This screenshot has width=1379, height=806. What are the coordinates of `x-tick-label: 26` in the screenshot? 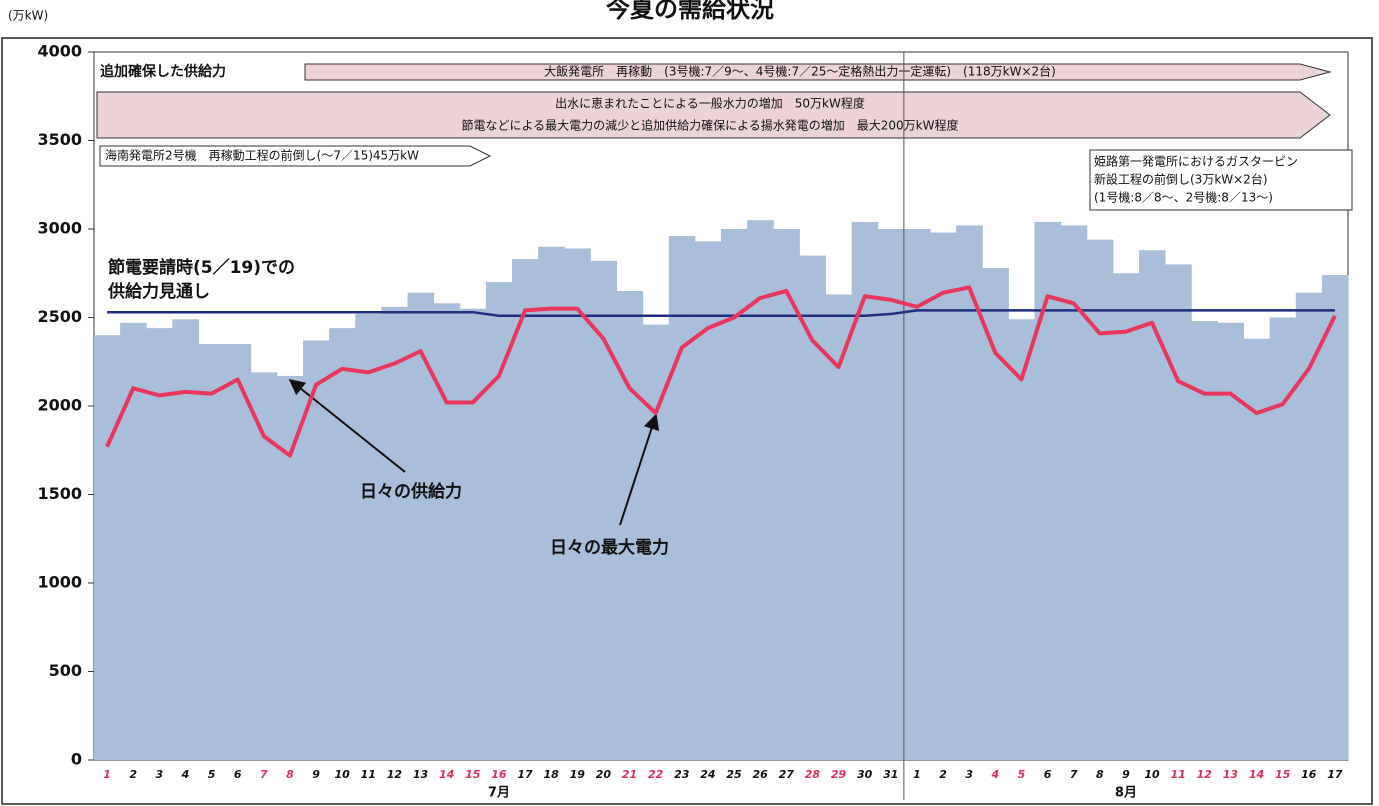 It's located at (761, 774).